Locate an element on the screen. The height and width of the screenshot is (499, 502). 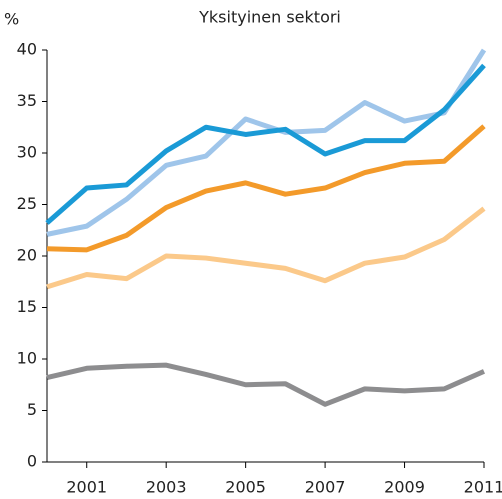
y-tick-label: 10 is located at coordinates (27, 358).